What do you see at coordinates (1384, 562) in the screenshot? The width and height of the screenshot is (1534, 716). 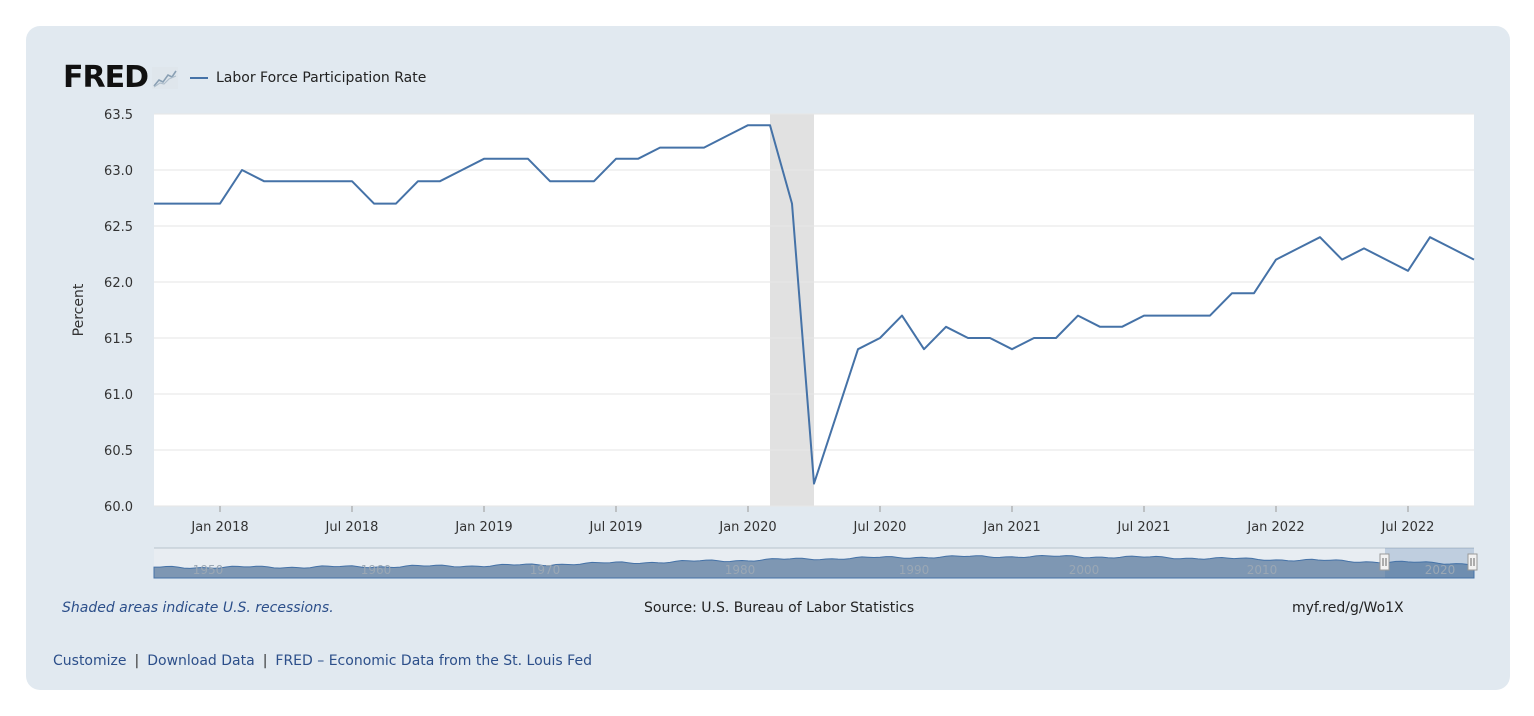 I see `navigator-left-handle` at bounding box center [1384, 562].